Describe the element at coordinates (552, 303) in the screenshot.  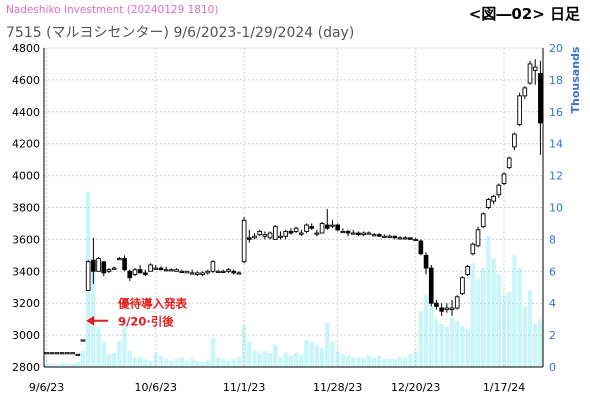
I see `volume-tick-label: 4` at that location.